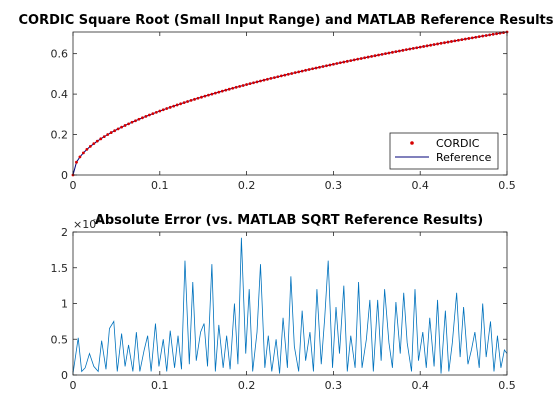  I want to click on legend-label-reference: Reference, so click(464, 157).